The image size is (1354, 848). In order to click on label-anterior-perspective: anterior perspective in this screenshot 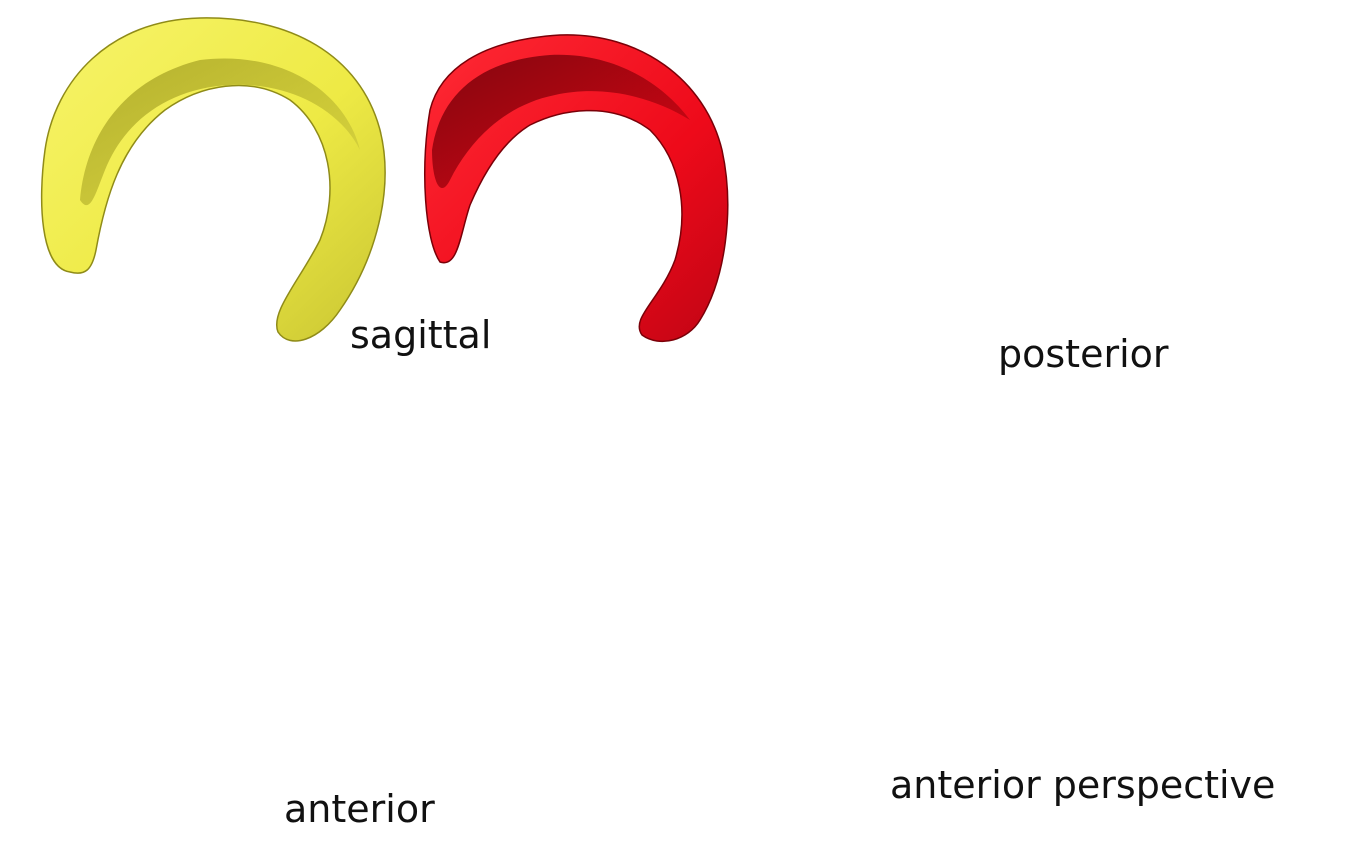, I will do `click(1083, 785)`.